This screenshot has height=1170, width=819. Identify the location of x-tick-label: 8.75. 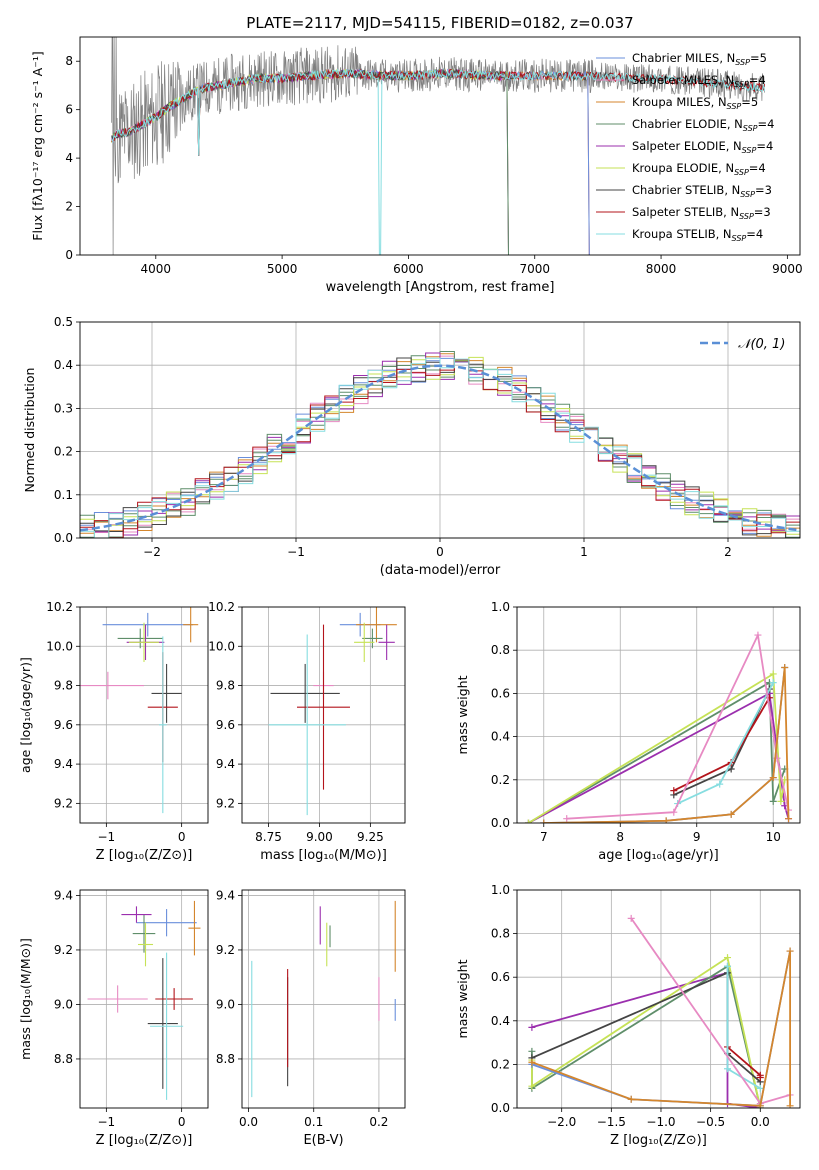
(268, 837).